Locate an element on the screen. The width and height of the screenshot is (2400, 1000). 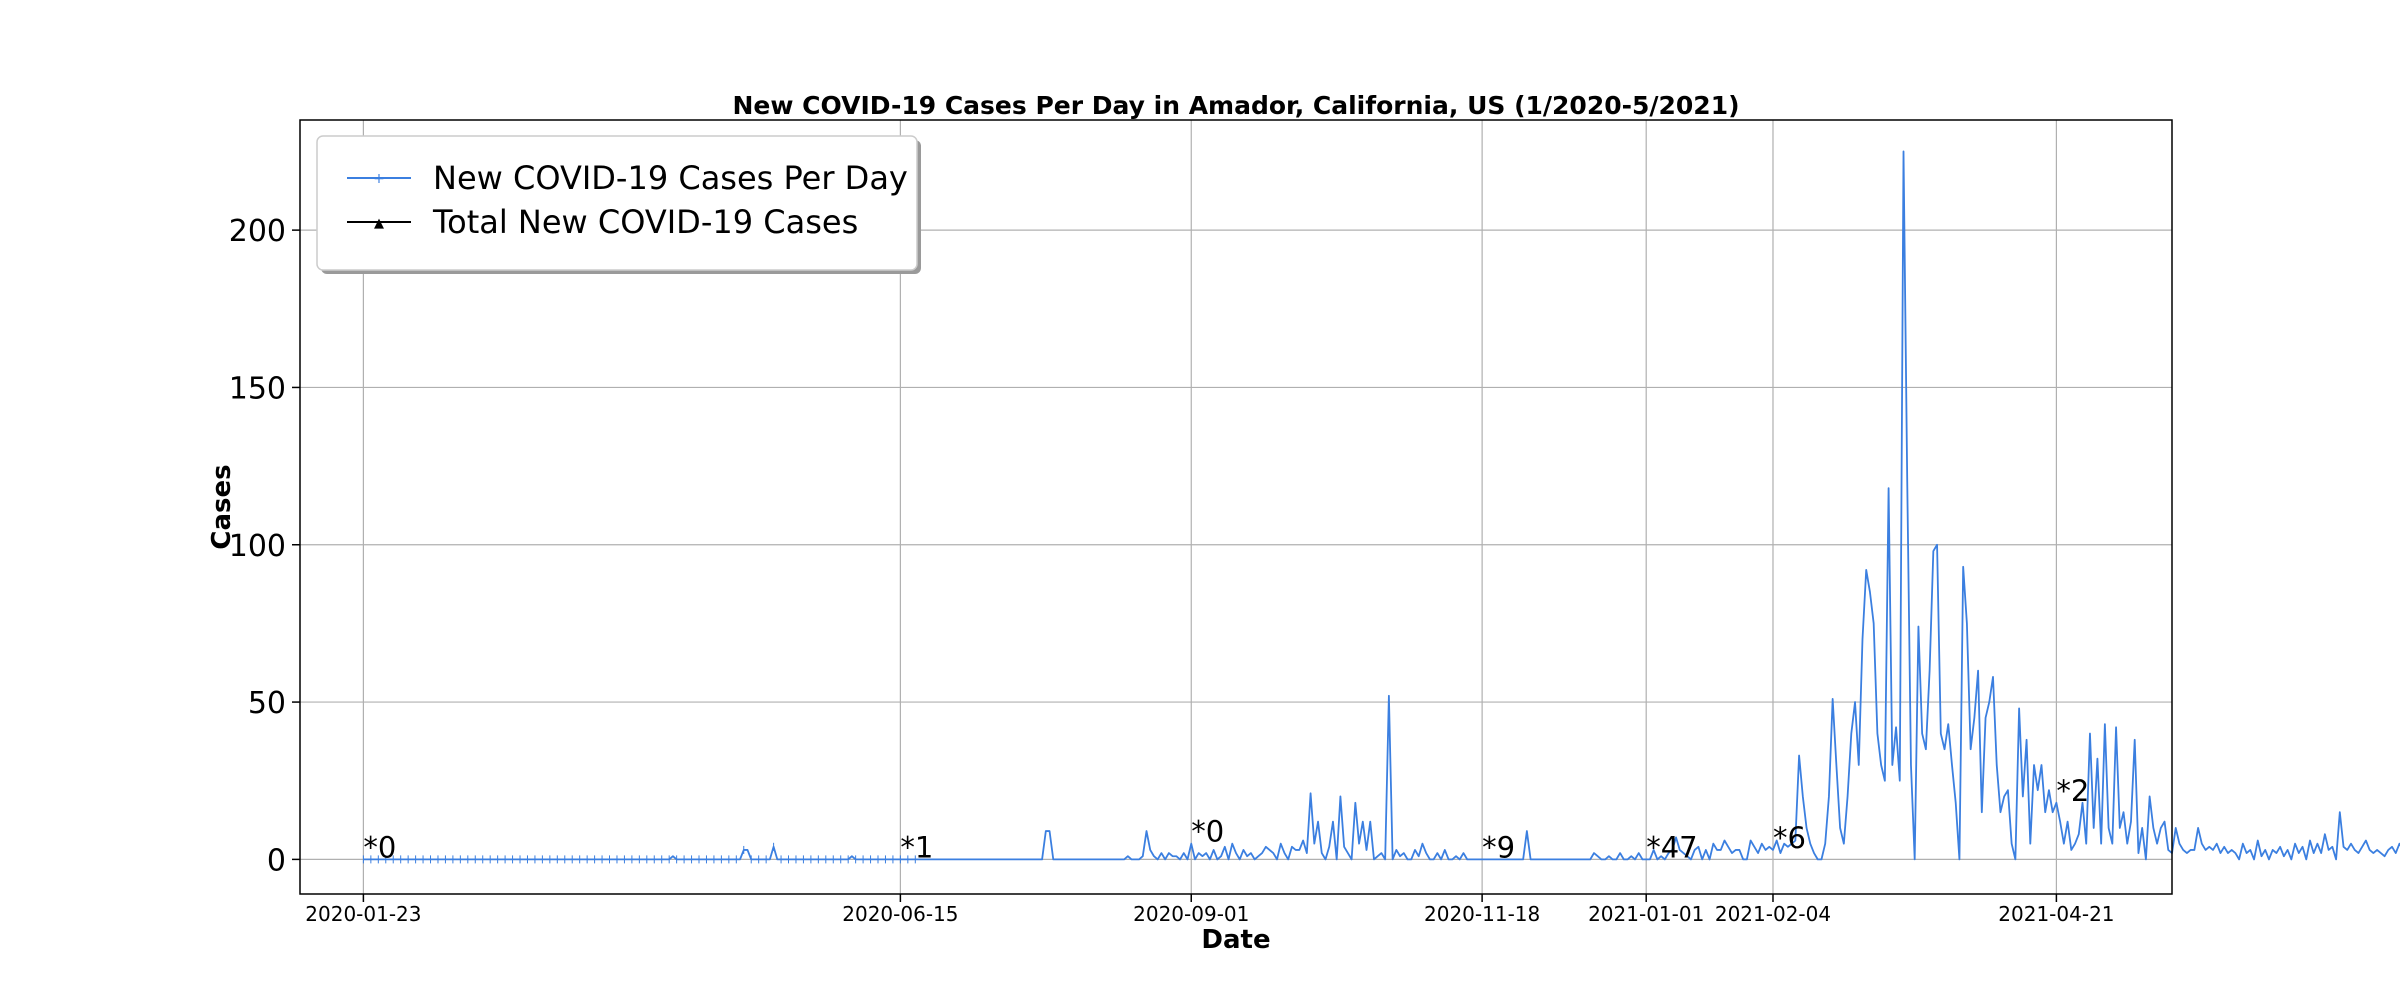
y-tick-label: 100 is located at coordinates (257, 546).